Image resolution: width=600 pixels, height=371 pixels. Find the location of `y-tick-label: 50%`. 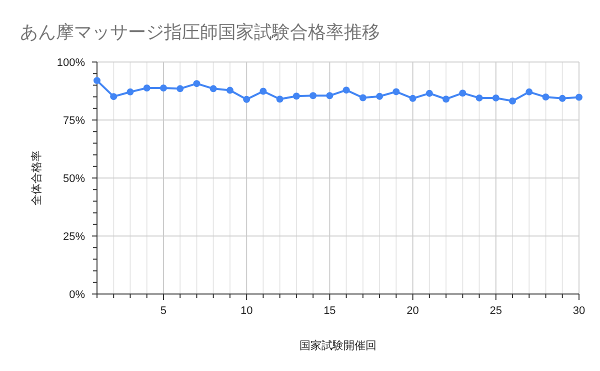

y-tick-label: 50% is located at coordinates (74, 179).